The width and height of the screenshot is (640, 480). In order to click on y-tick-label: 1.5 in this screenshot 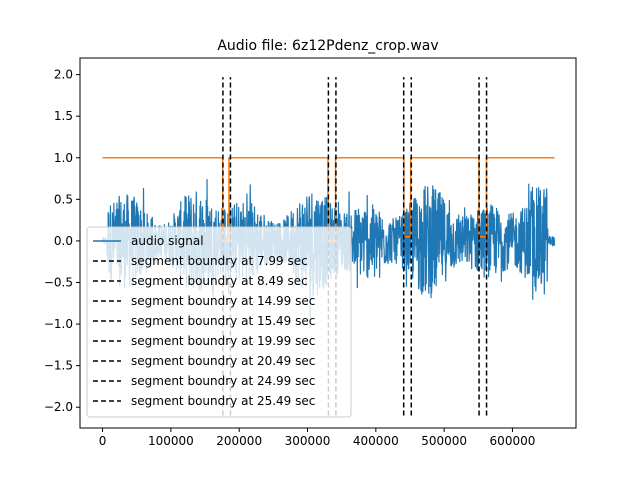, I will do `click(63, 116)`.